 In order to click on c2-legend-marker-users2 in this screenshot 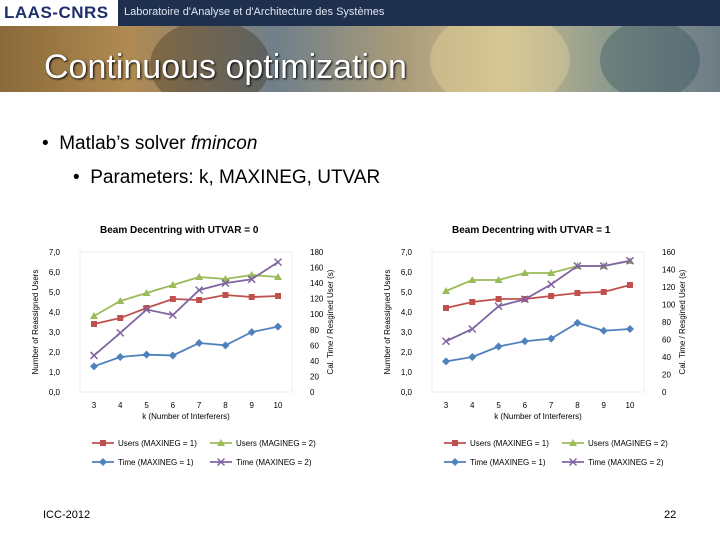, I will do `click(573, 442)`.